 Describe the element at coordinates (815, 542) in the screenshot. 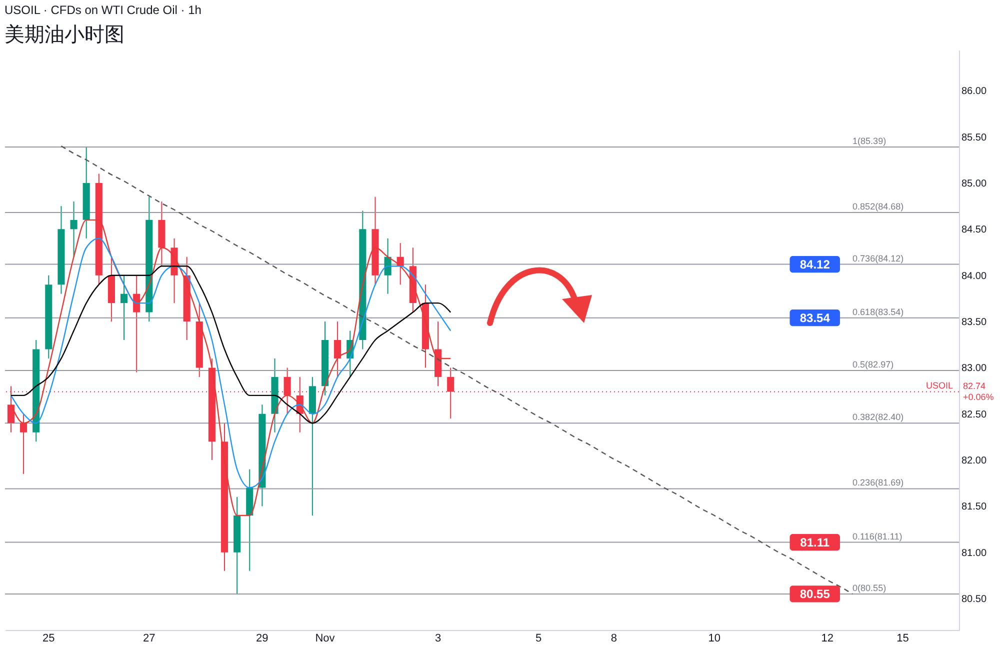

I see `annotation: 81.11` at that location.